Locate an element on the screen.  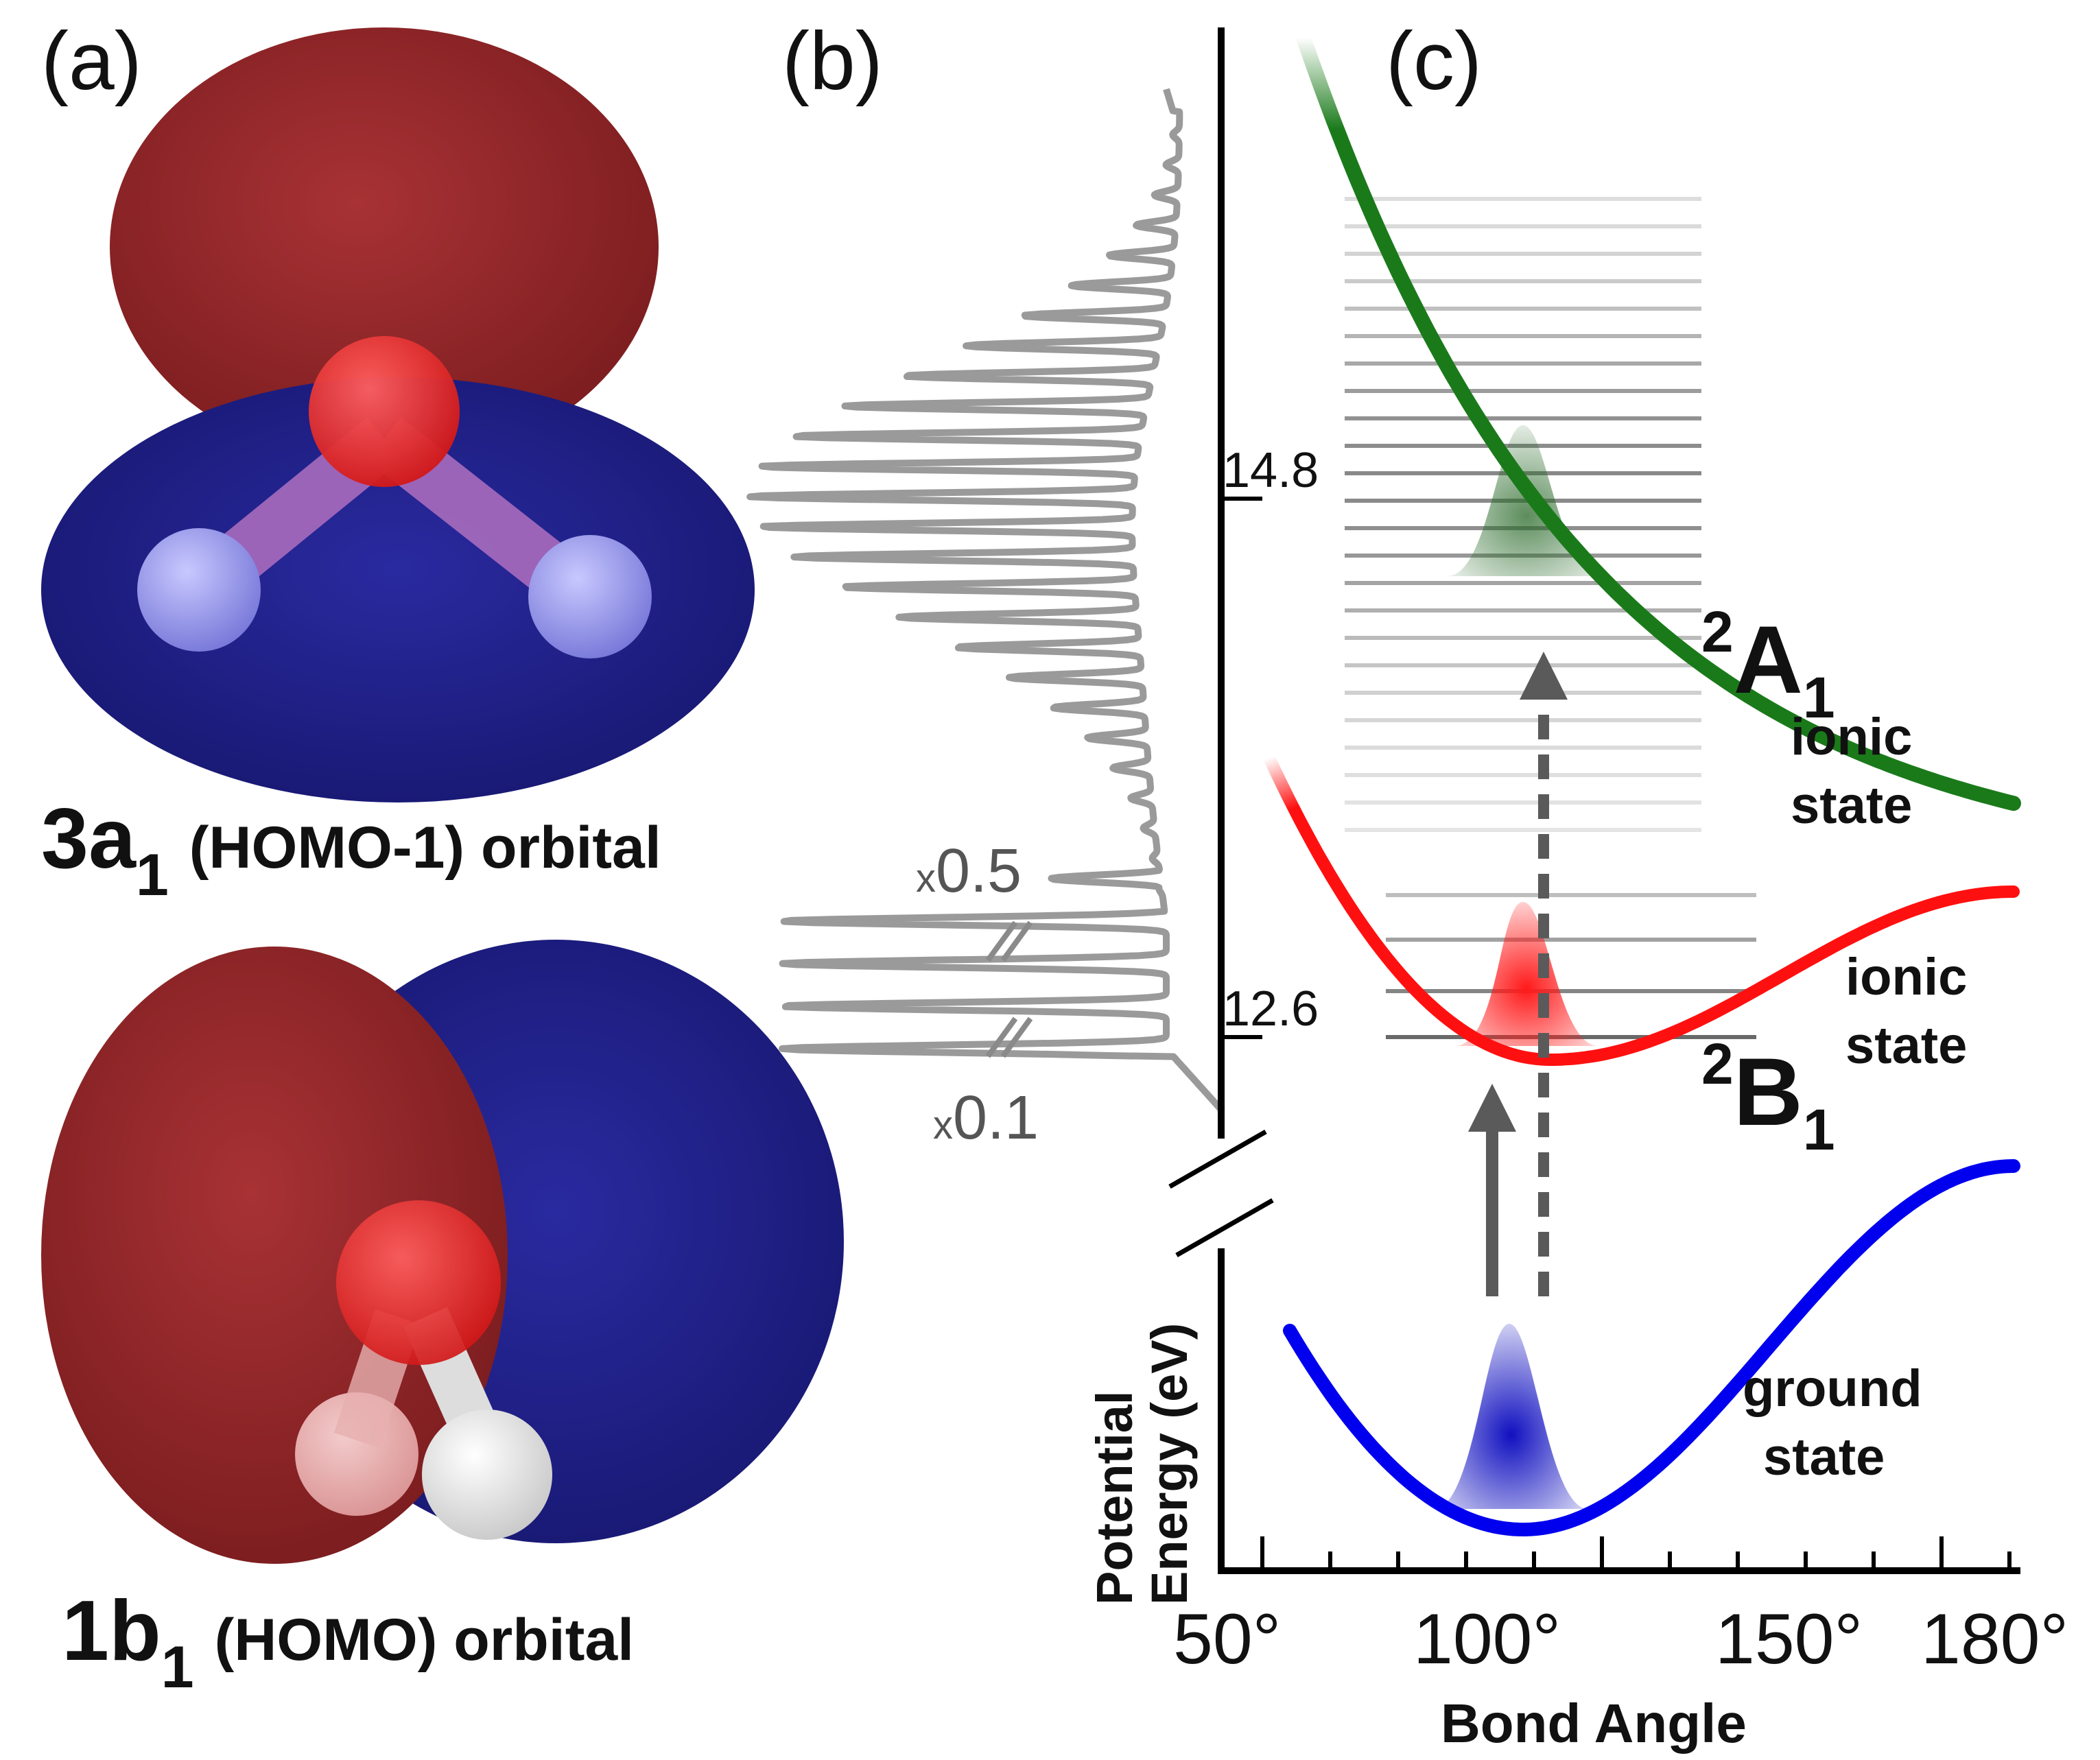
b1-ionic-label: ionic is located at coordinates (1906, 977).